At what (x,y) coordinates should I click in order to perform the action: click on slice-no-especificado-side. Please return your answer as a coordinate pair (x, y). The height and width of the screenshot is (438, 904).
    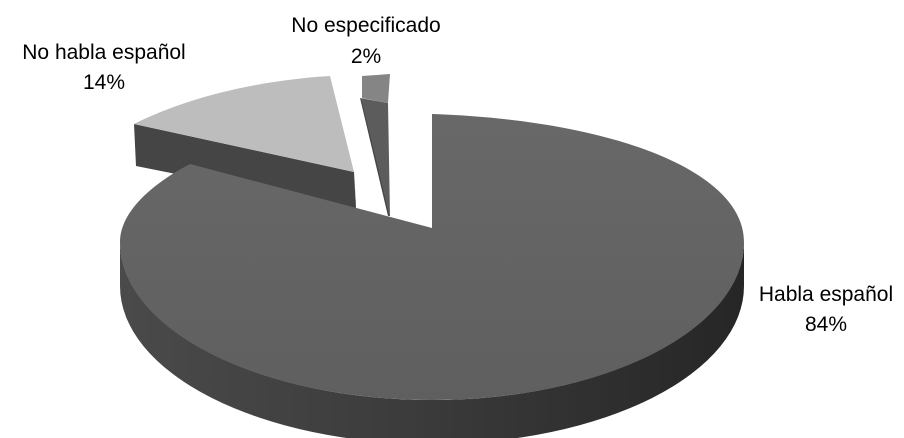
    Looking at the image, I should click on (375, 157).